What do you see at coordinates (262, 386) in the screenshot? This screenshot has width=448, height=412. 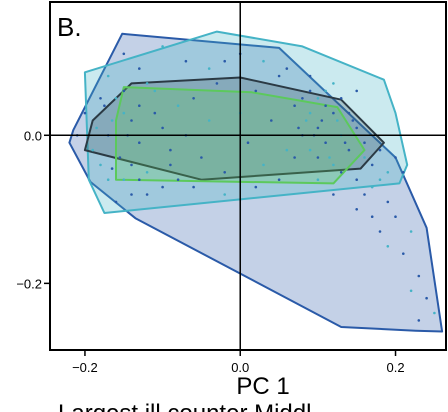 I see `x-axis-title: PC 1` at bounding box center [262, 386].